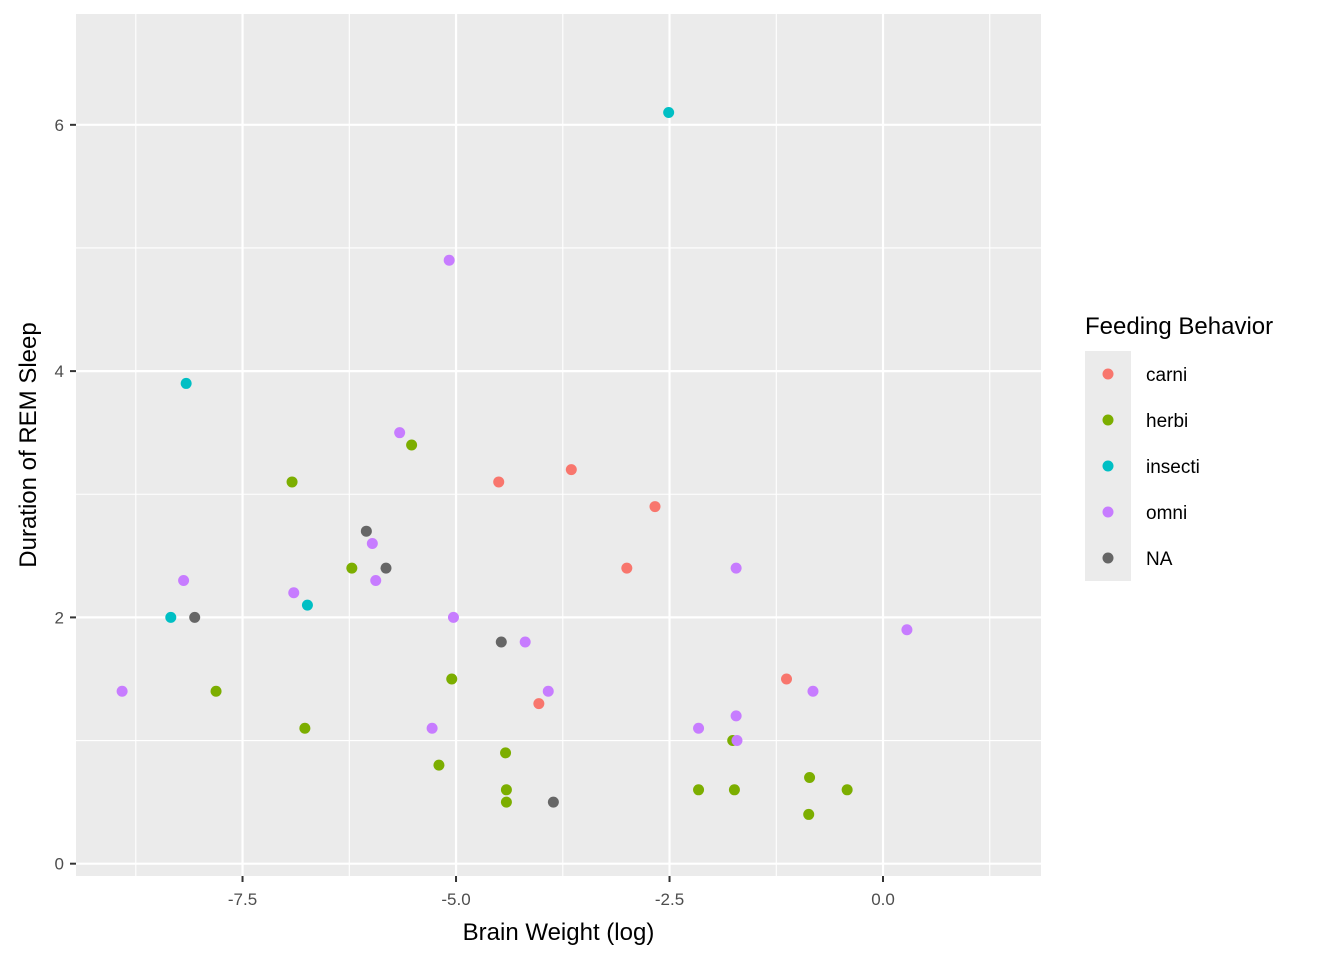 The image size is (1344, 960). What do you see at coordinates (65, 495) in the screenshot?
I see `y-axis: 0 2 4 6` at bounding box center [65, 495].